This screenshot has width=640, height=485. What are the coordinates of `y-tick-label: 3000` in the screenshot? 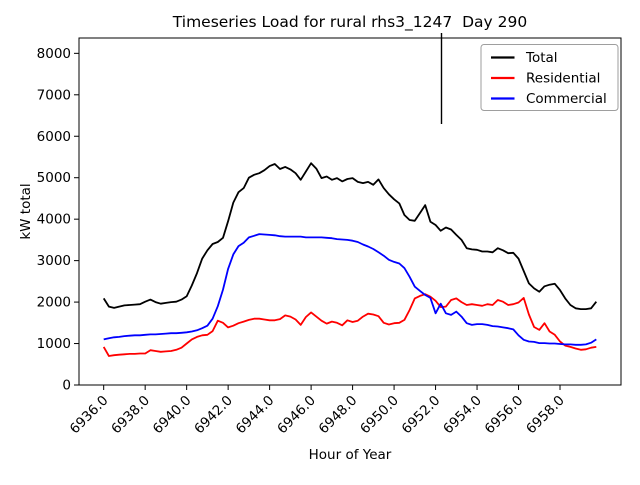 It's located at (54, 261).